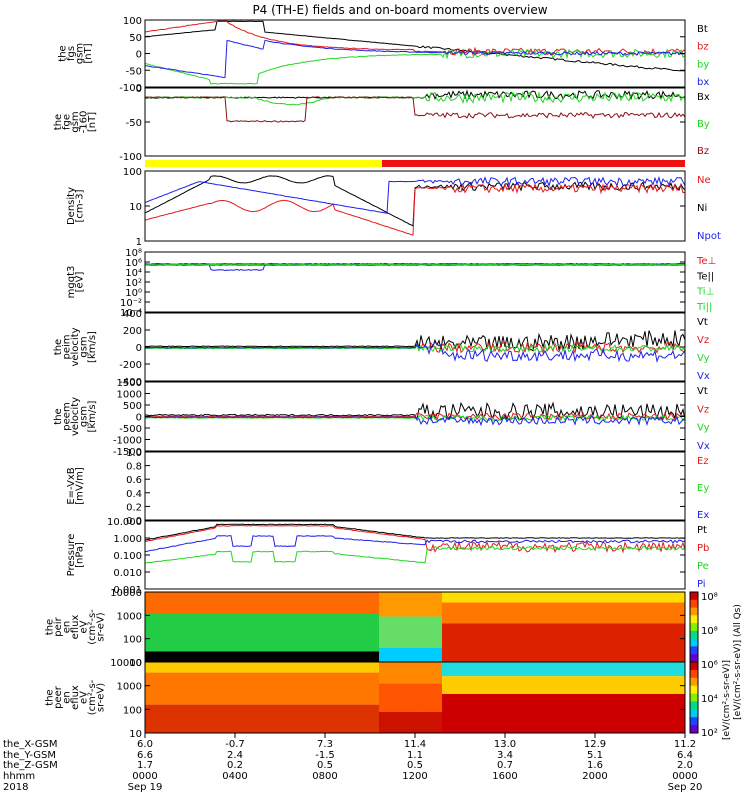 This screenshot has width=750, height=800. I want to click on legend-vt: Vt, so click(702, 322).